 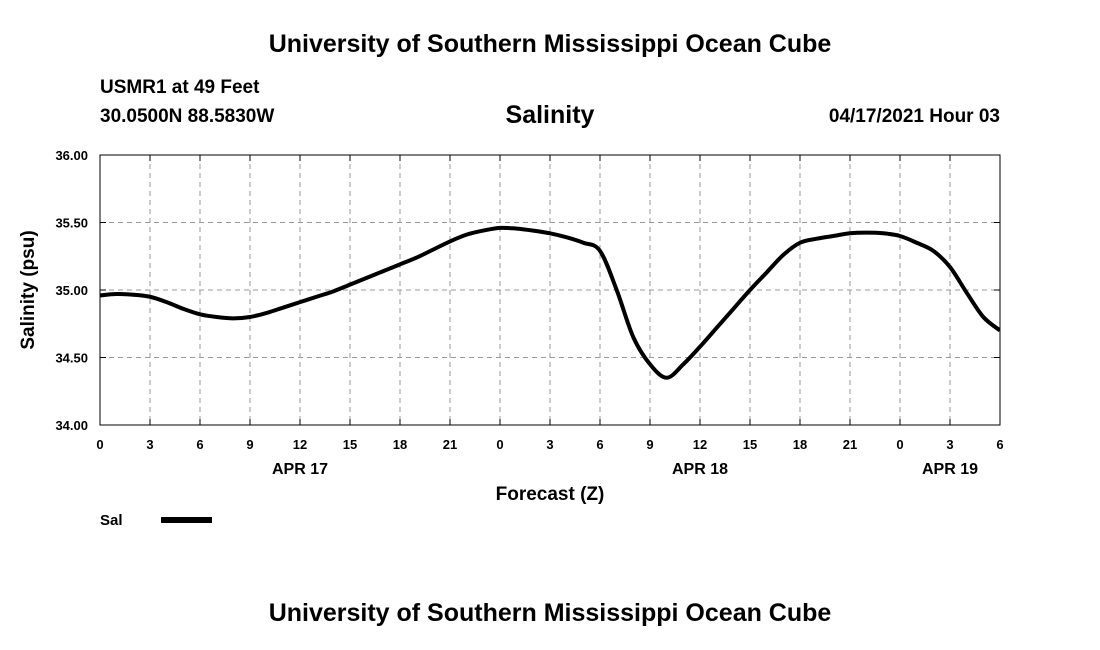 What do you see at coordinates (111, 520) in the screenshot?
I see `legend-label: Sal` at bounding box center [111, 520].